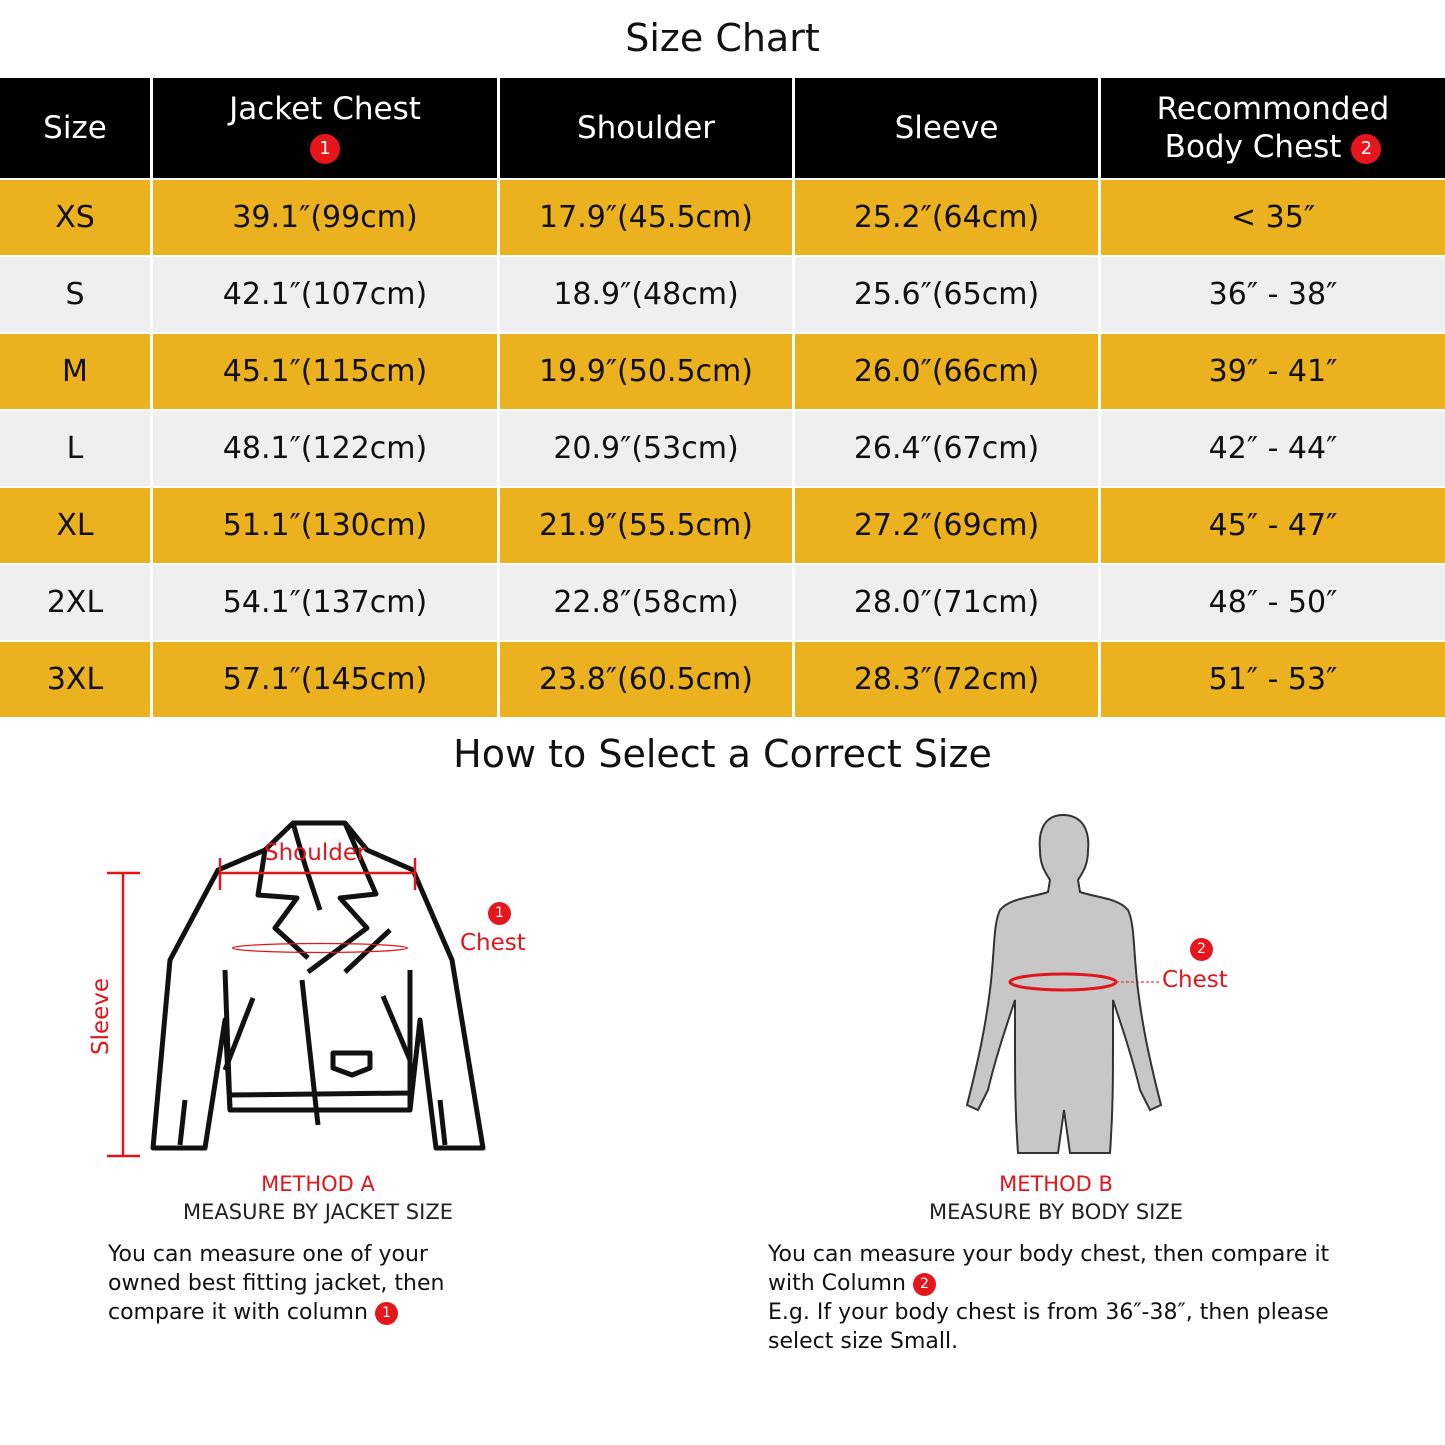 The width and height of the screenshot is (1445, 1445). I want to click on cell-jacket-chest: 57.1″(145cm), so click(325, 679).